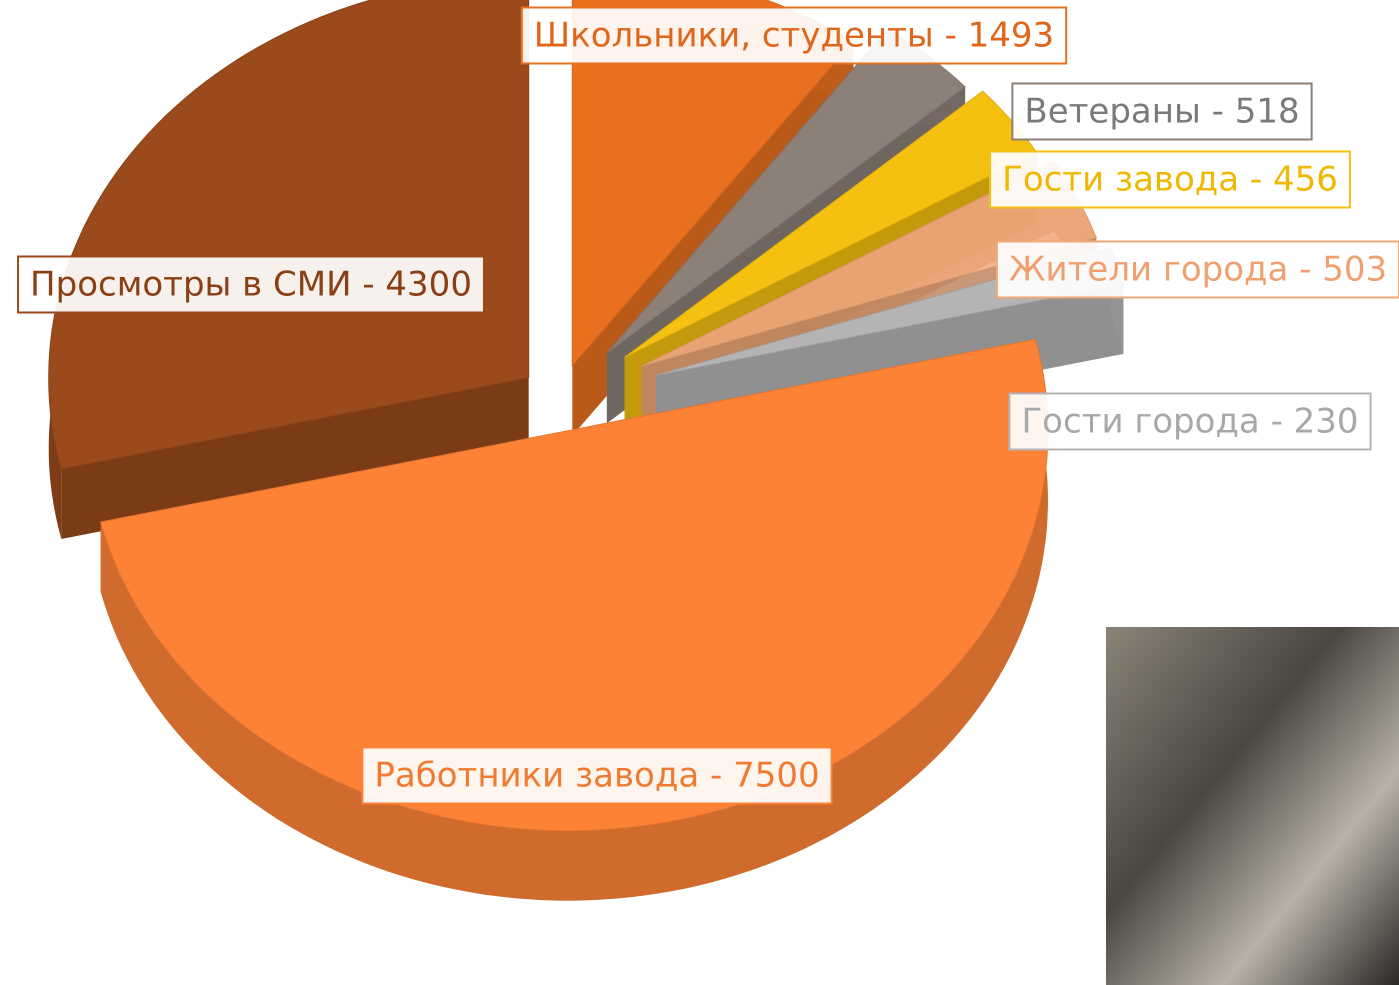 The image size is (1399, 985). I want to click on data-label: Гости завода - 456, so click(1170, 180).